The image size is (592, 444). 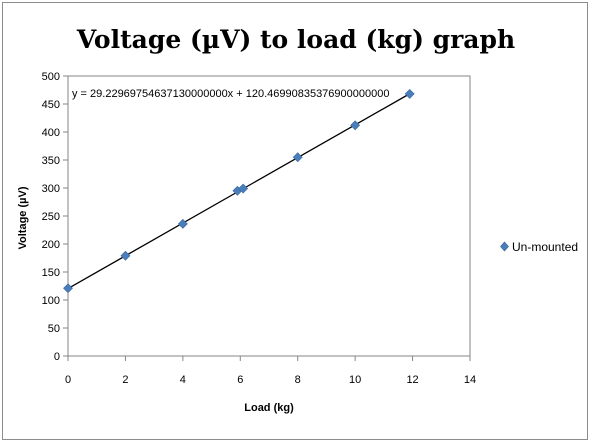 What do you see at coordinates (51, 217) in the screenshot?
I see `y-tick-label: 250` at bounding box center [51, 217].